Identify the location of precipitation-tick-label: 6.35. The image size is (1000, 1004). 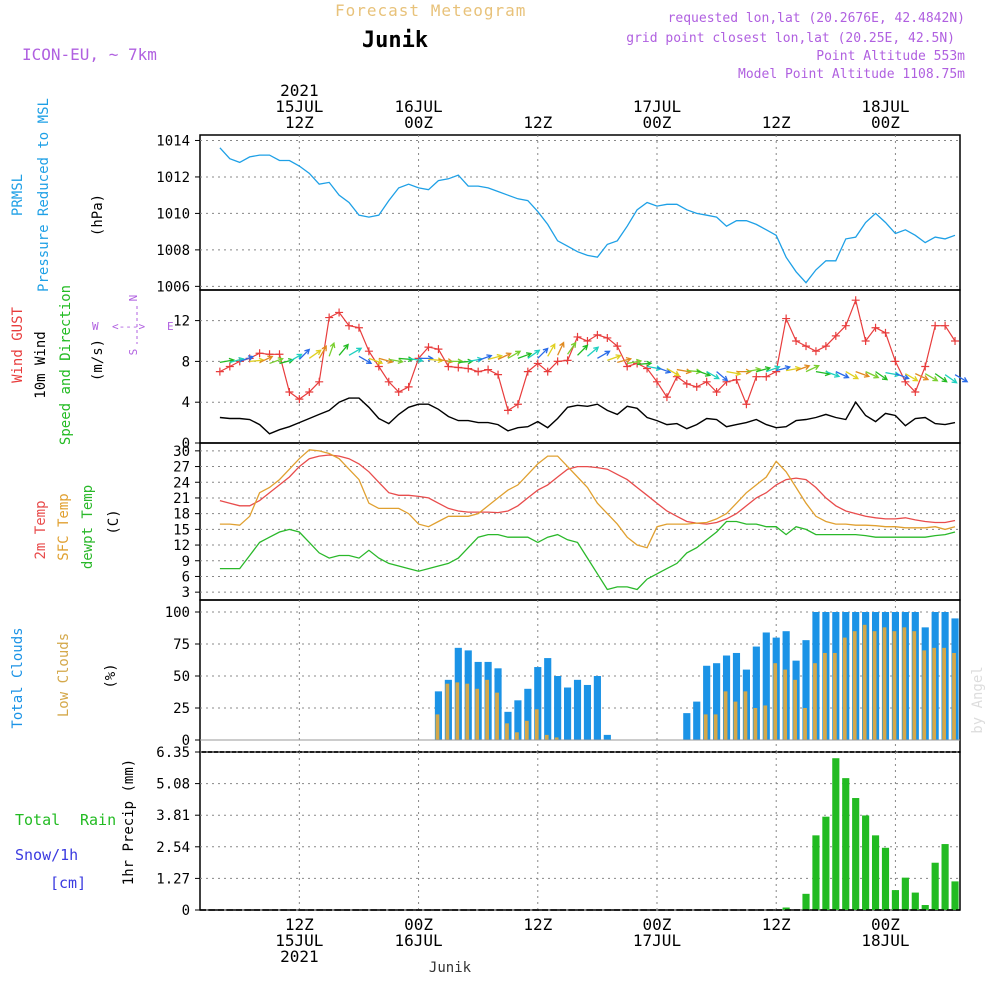
(173, 753).